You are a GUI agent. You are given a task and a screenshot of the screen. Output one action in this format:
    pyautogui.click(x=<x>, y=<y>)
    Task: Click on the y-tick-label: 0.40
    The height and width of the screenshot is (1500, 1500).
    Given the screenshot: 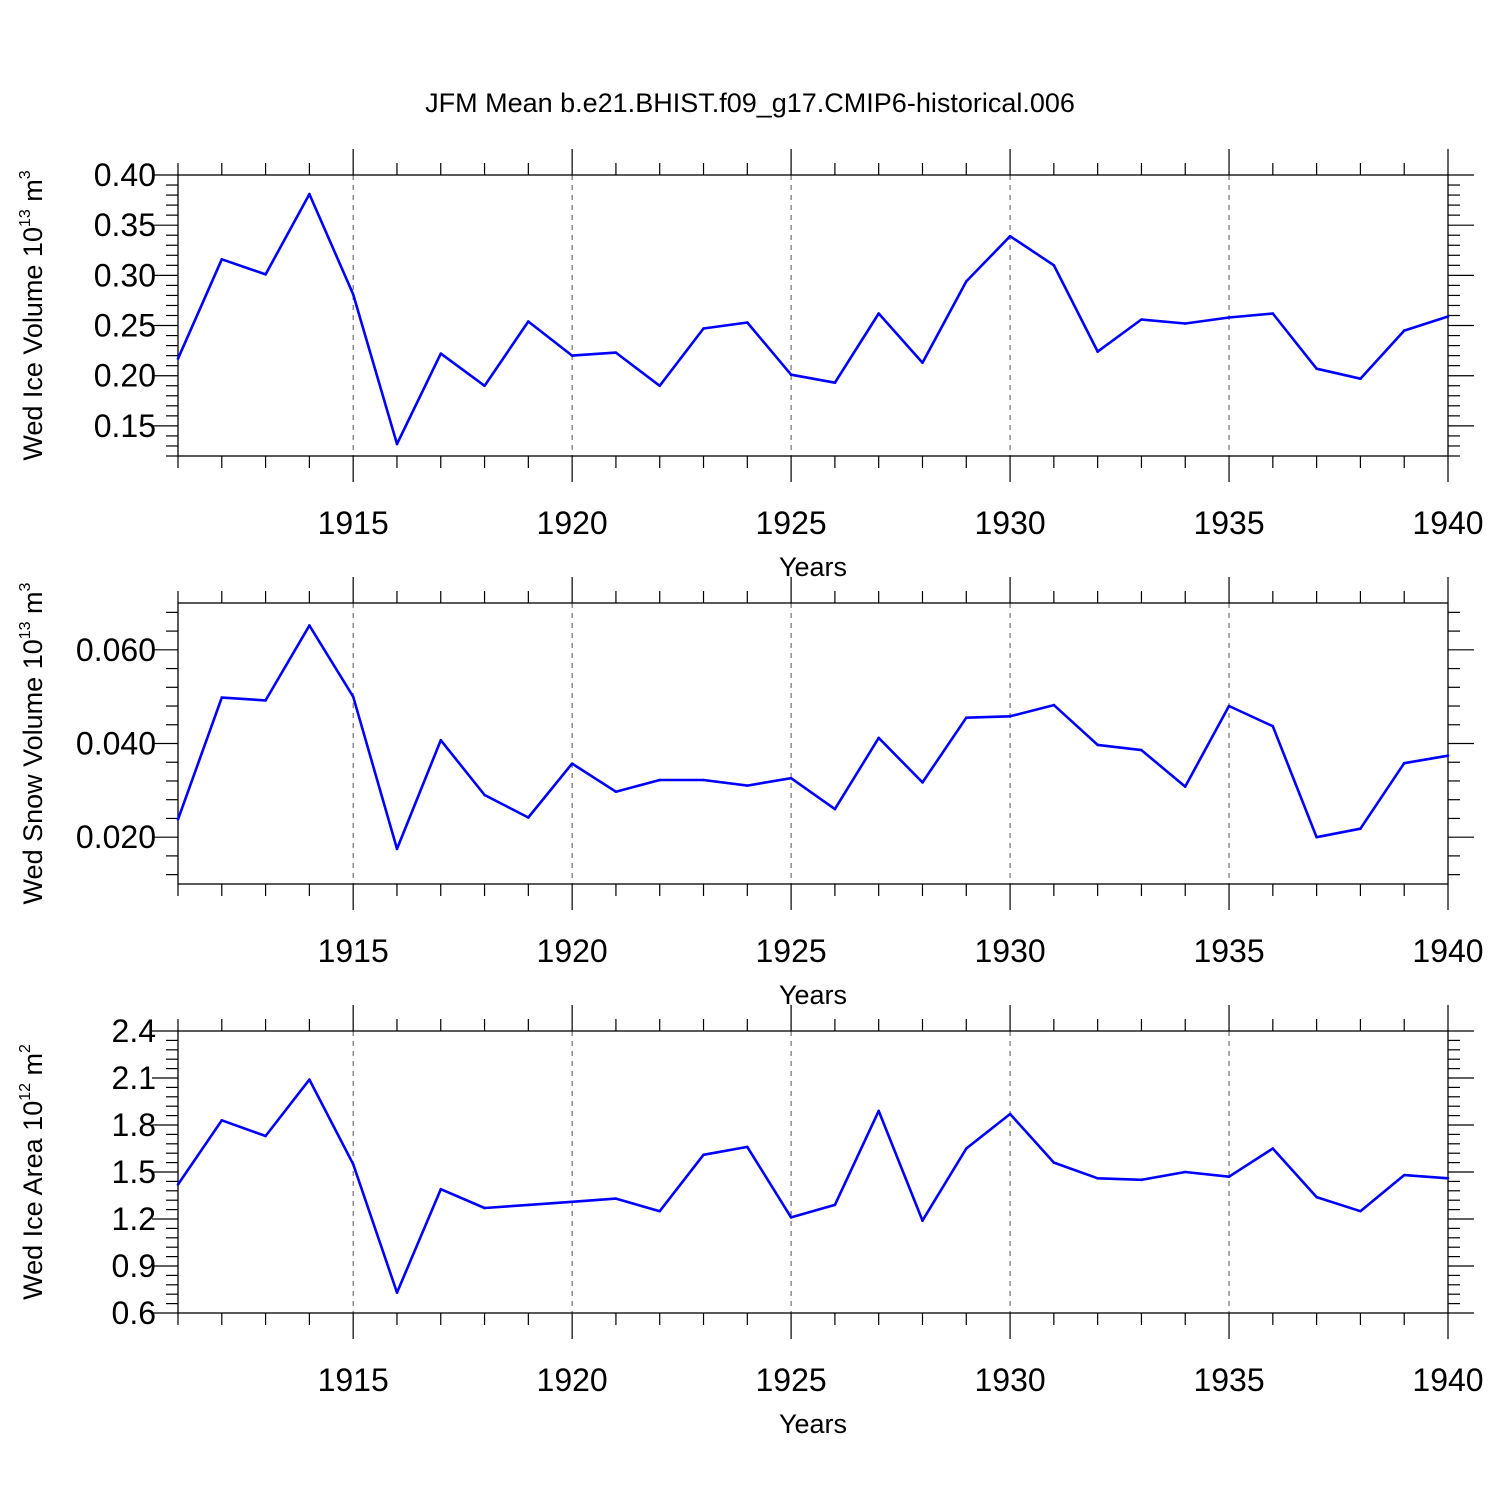 What is the action you would take?
    pyautogui.click(x=125, y=175)
    